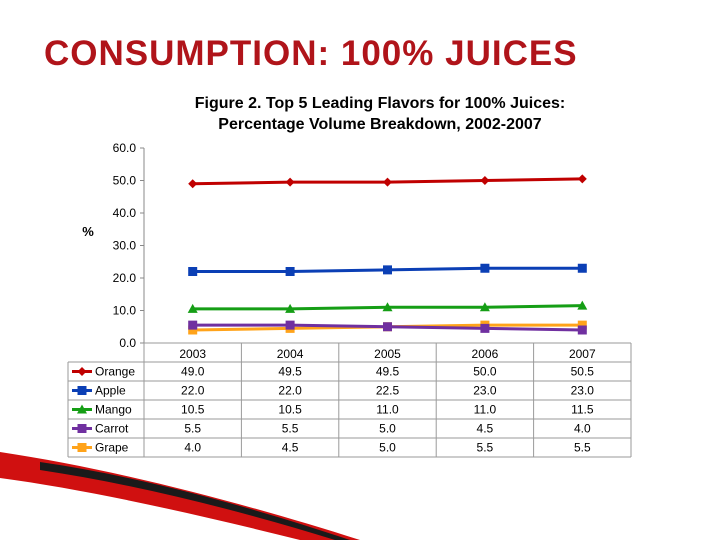 This screenshot has height=540, width=720. What do you see at coordinates (115, 372) in the screenshot?
I see `legend-label-orange: Orange` at bounding box center [115, 372].